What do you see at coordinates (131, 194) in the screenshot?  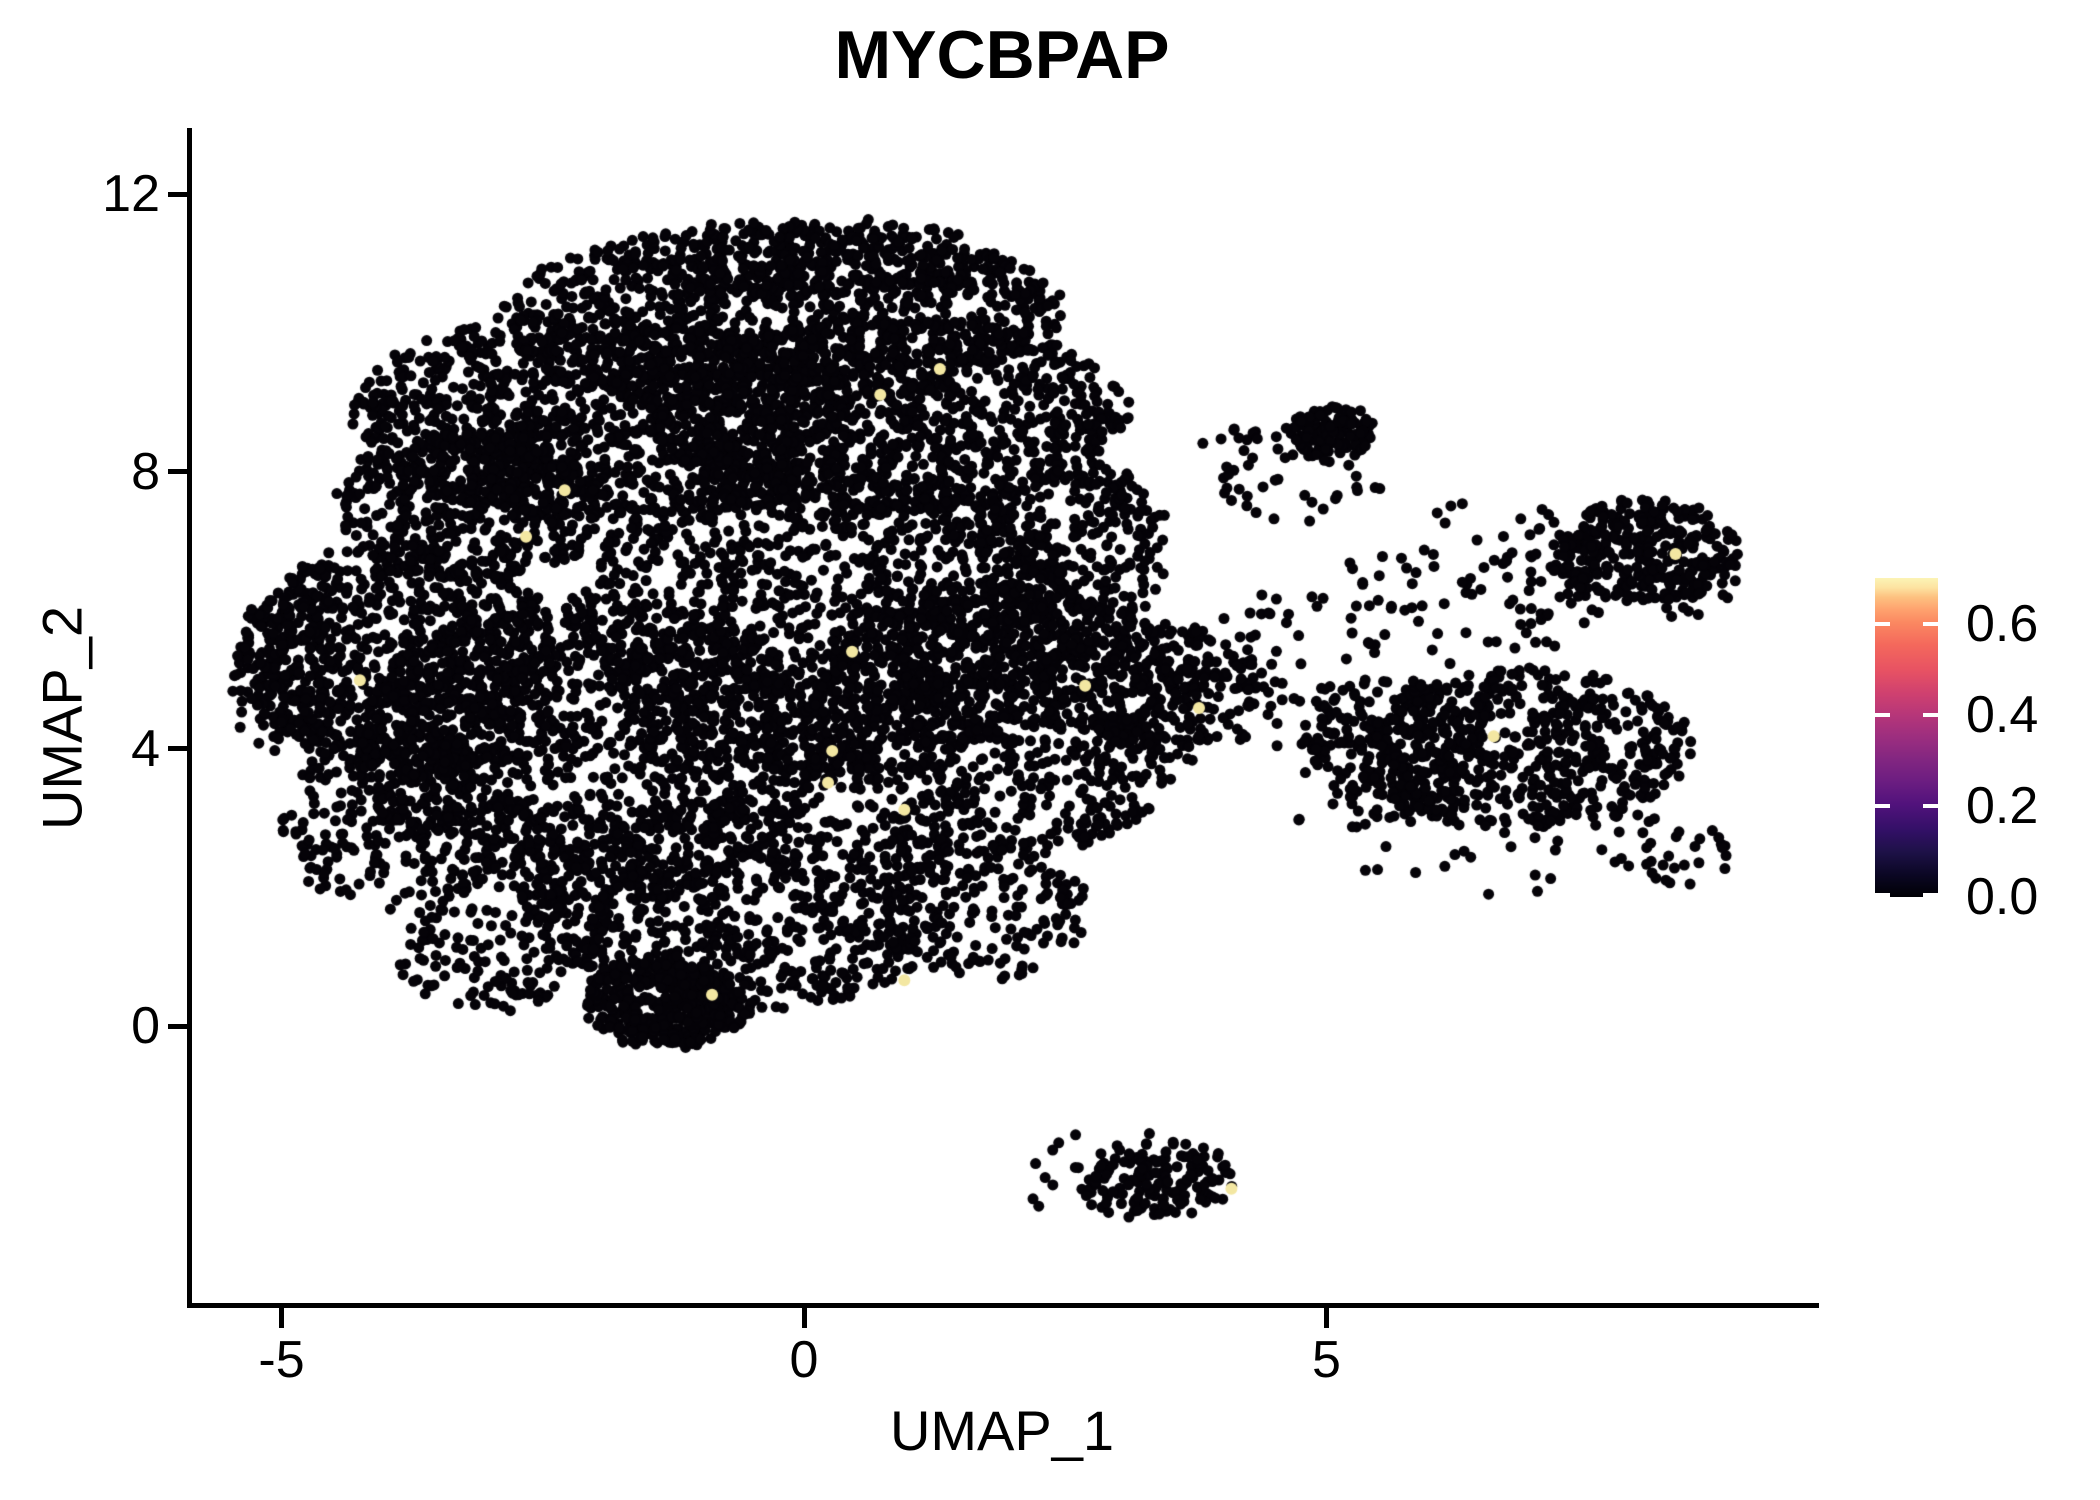 I see `y-tick-label-12: 12` at bounding box center [131, 194].